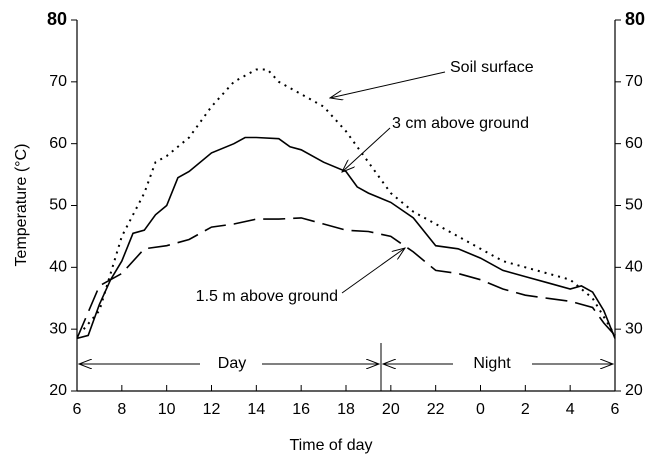 This screenshot has height=459, width=651. Describe the element at coordinates (331, 445) in the screenshot. I see `x-axis-label: Time of day` at that location.